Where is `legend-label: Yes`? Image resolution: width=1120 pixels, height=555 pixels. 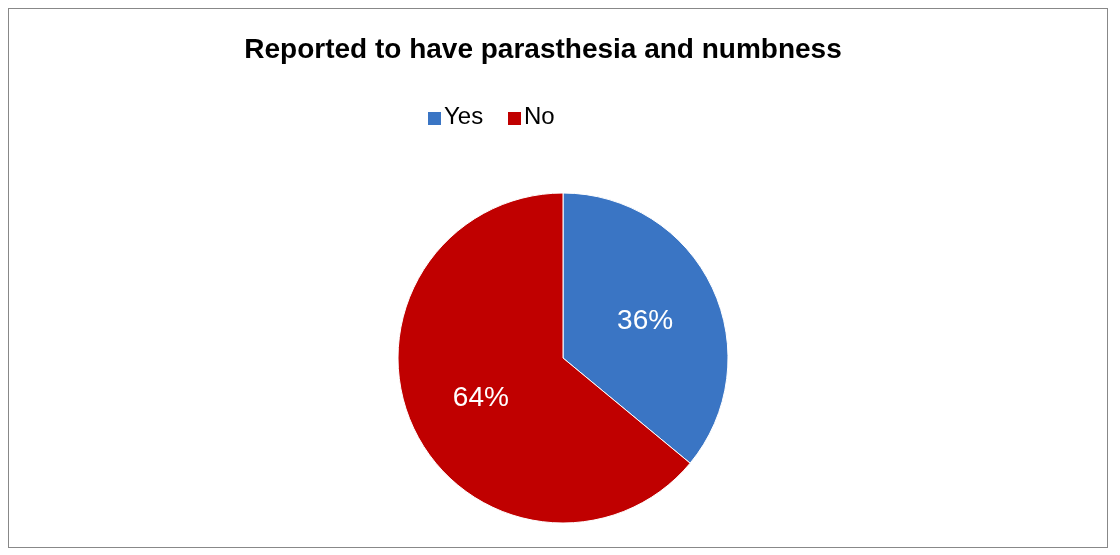
legend-label: Yes is located at coordinates (464, 115).